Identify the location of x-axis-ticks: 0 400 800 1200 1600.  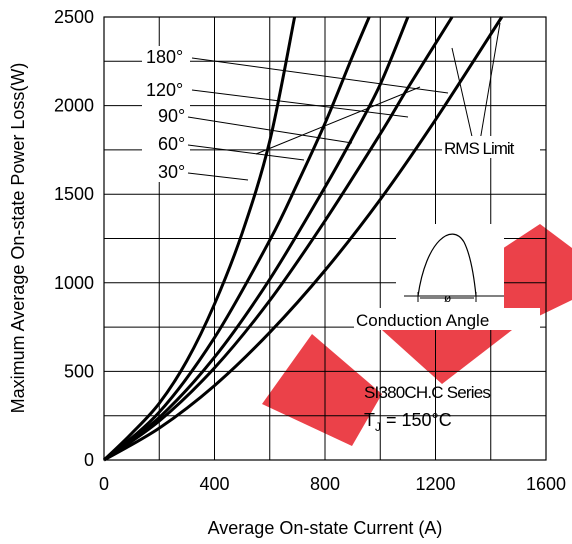
(332, 484).